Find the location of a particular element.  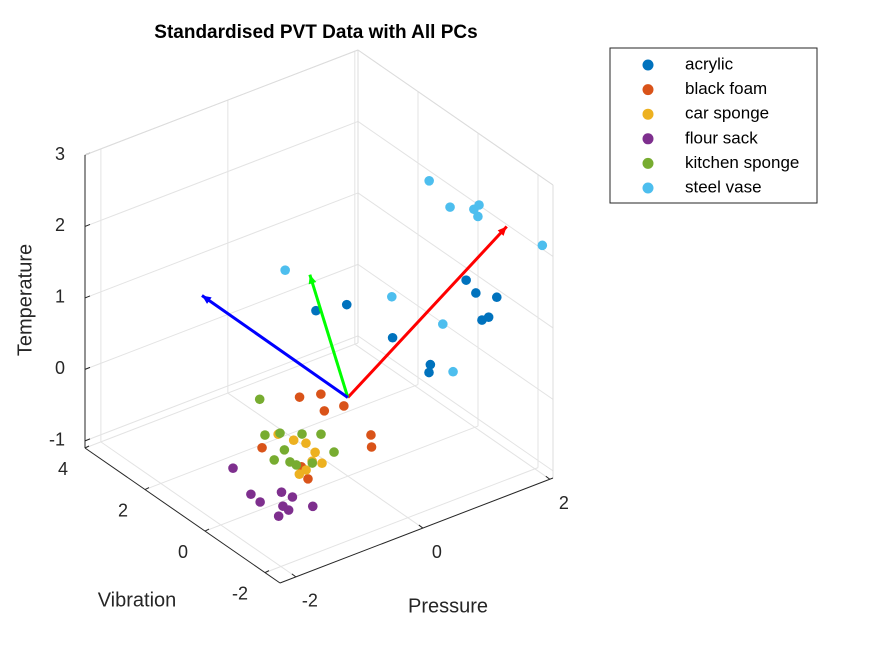

legend-label: car sponge is located at coordinates (727, 113).